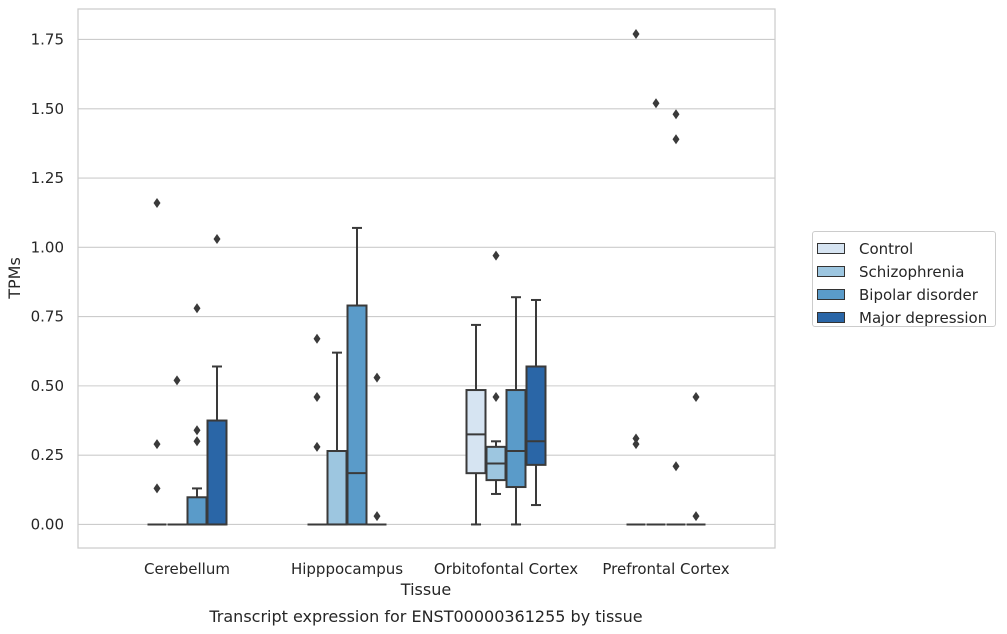 The height and width of the screenshot is (634, 1007). I want to click on y-tick-label: 1.50, so click(47, 109).